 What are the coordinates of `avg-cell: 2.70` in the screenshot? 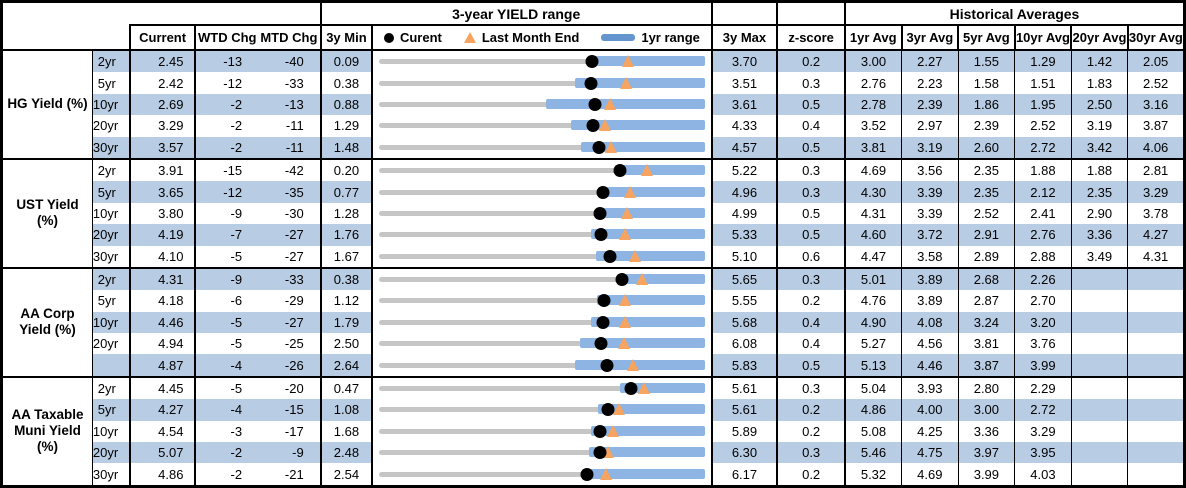 It's located at (1043, 301).